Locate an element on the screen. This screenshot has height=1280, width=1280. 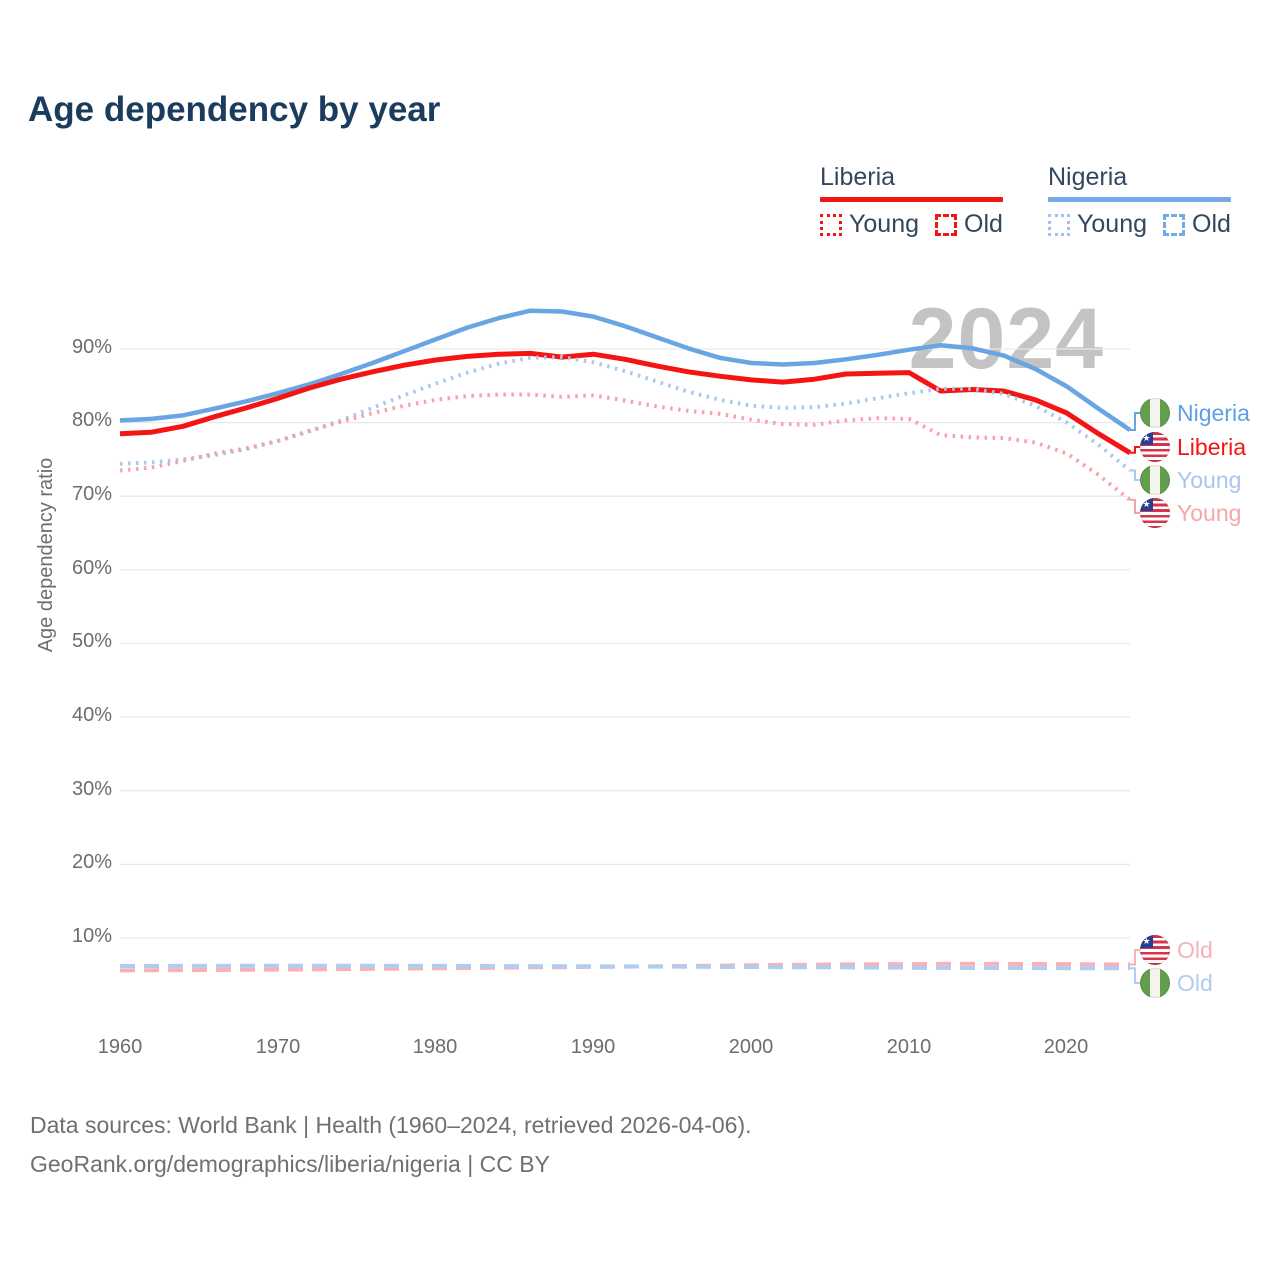
legend-underline-nigeria is located at coordinates (1139, 199).